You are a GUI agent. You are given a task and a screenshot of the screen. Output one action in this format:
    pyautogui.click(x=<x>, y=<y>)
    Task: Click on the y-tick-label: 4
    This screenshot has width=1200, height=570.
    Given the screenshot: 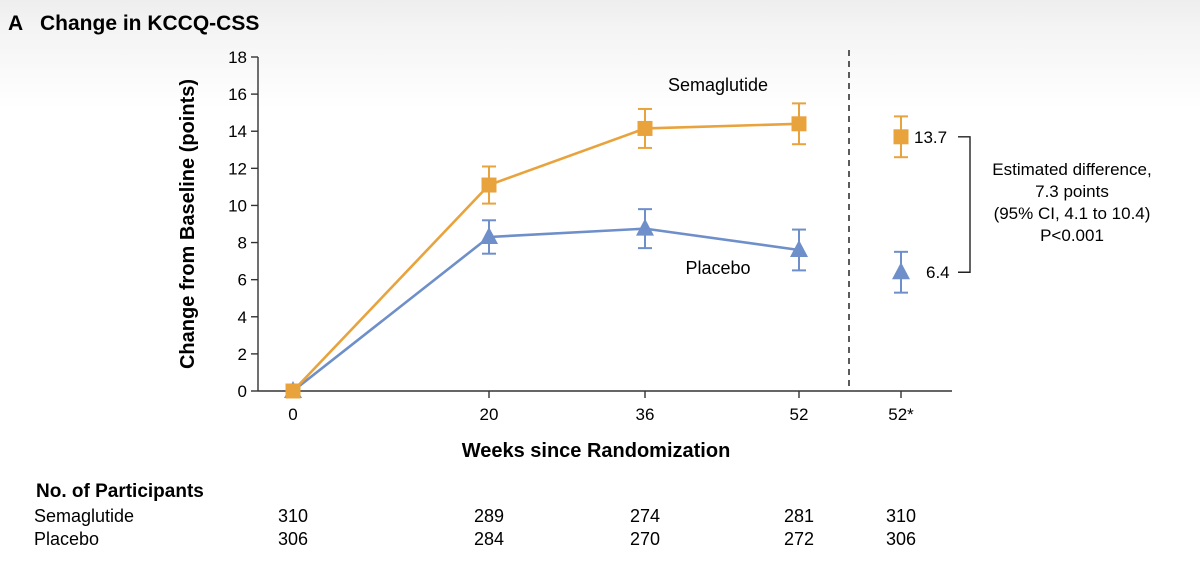 What is the action you would take?
    pyautogui.click(x=242, y=317)
    